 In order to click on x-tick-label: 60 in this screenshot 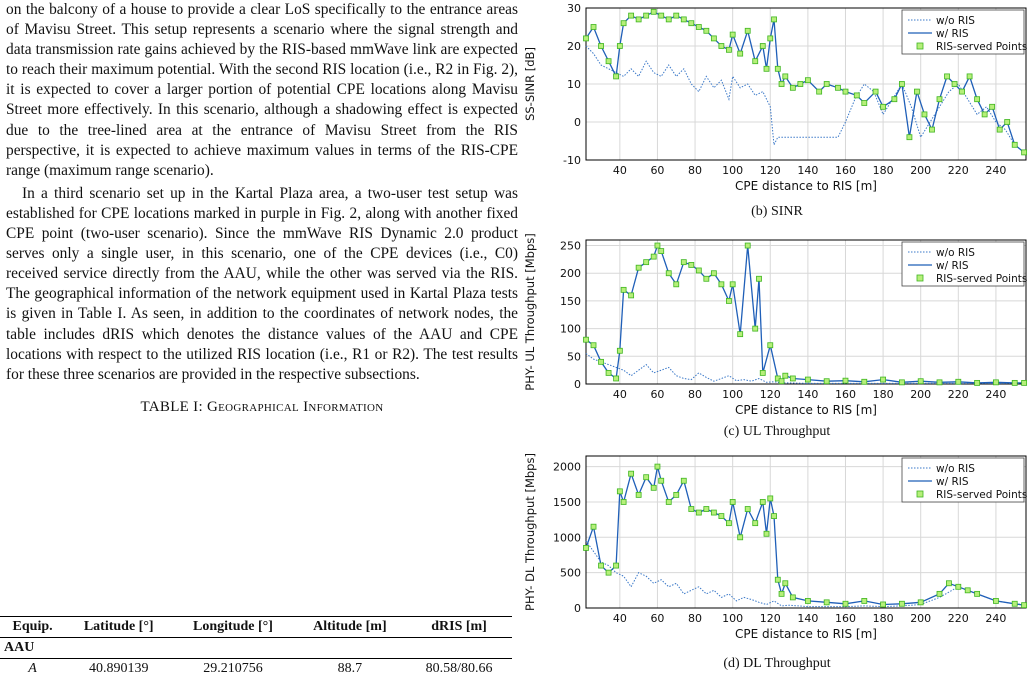, I will do `click(657, 394)`.